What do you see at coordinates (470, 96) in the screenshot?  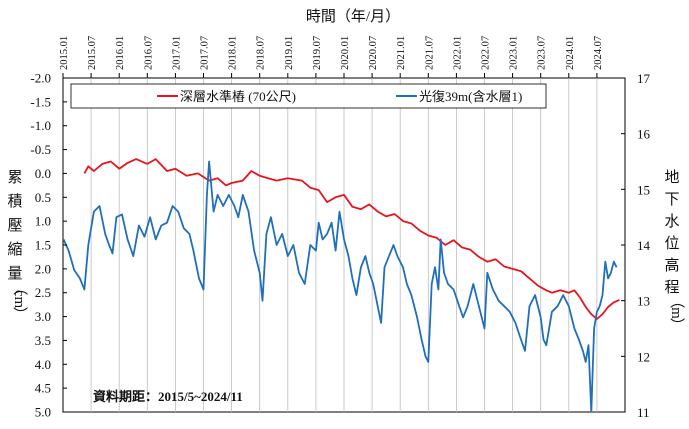 I see `legend-label-groundwater: 光復39m(含水層1)` at bounding box center [470, 96].